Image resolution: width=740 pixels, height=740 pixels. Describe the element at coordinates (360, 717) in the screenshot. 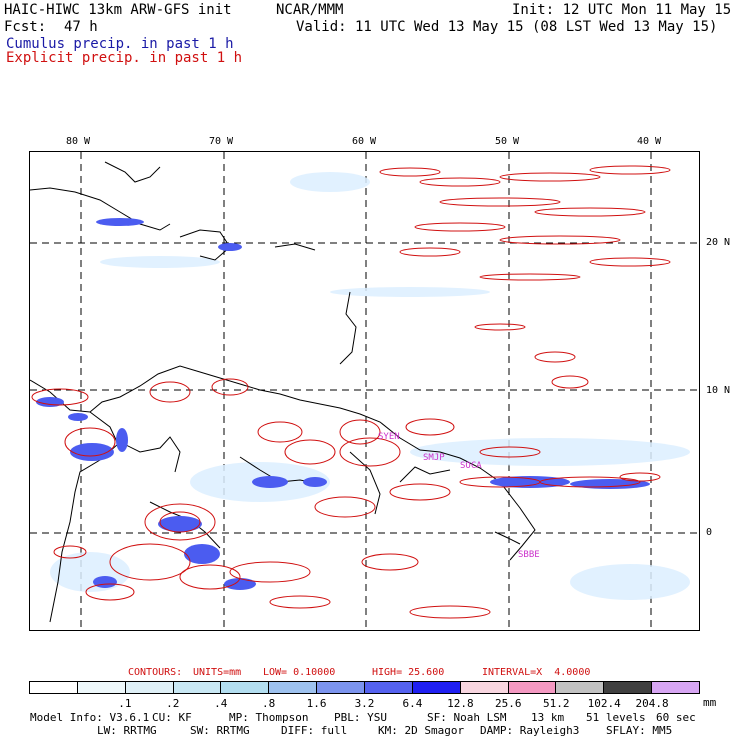

I see `footer-item: PBL: YSU` at that location.